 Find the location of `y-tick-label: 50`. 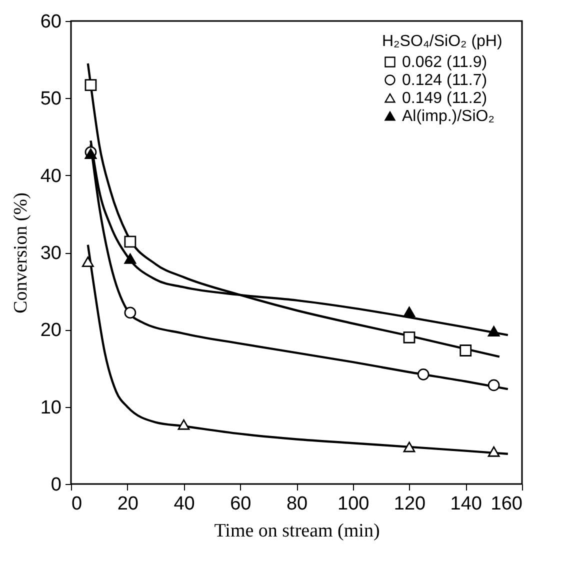

y-tick-label: 50 is located at coordinates (51, 99).